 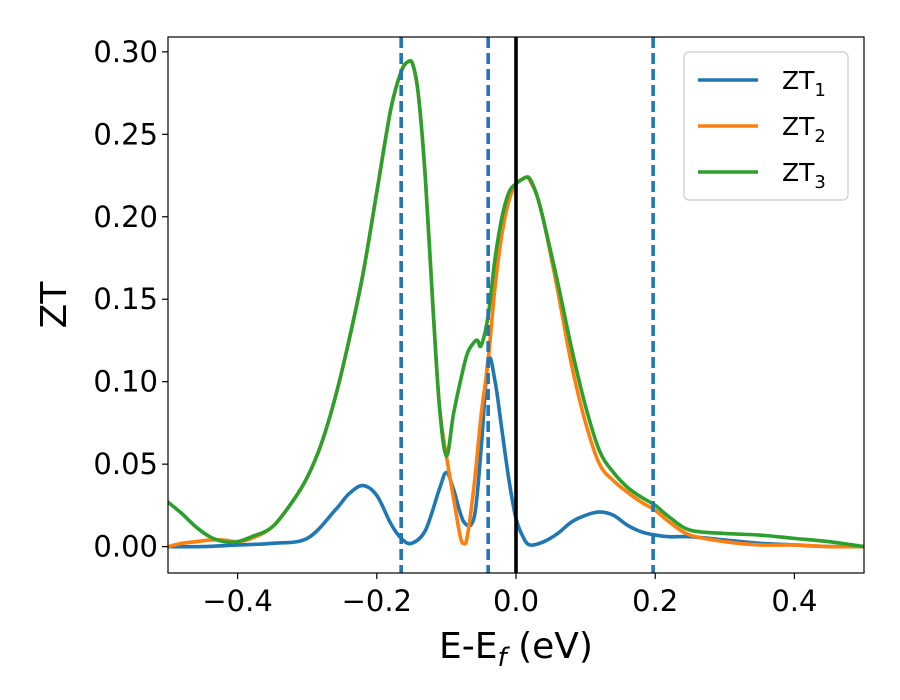 What do you see at coordinates (125, 217) in the screenshot?
I see `y-tick-label: 0.20` at bounding box center [125, 217].